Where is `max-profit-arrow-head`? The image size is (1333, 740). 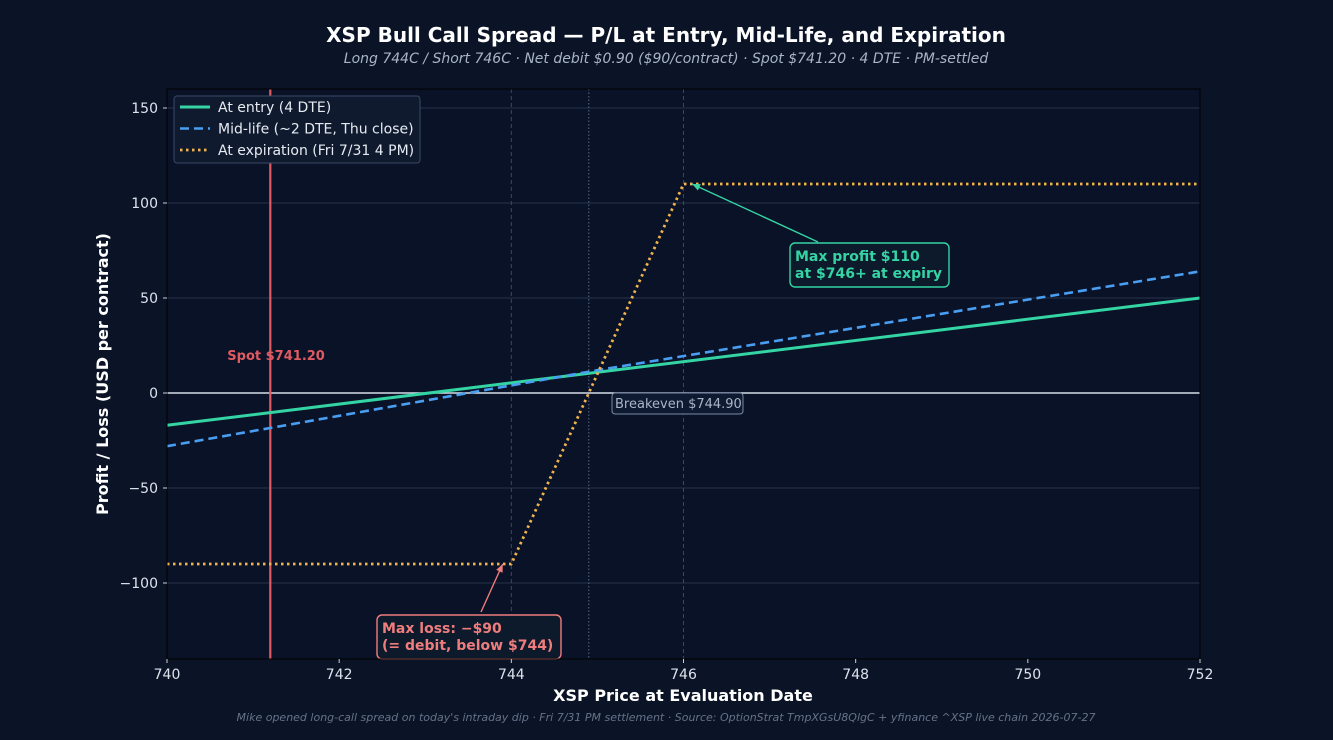
max-profit-arrow-head is located at coordinates (696, 187).